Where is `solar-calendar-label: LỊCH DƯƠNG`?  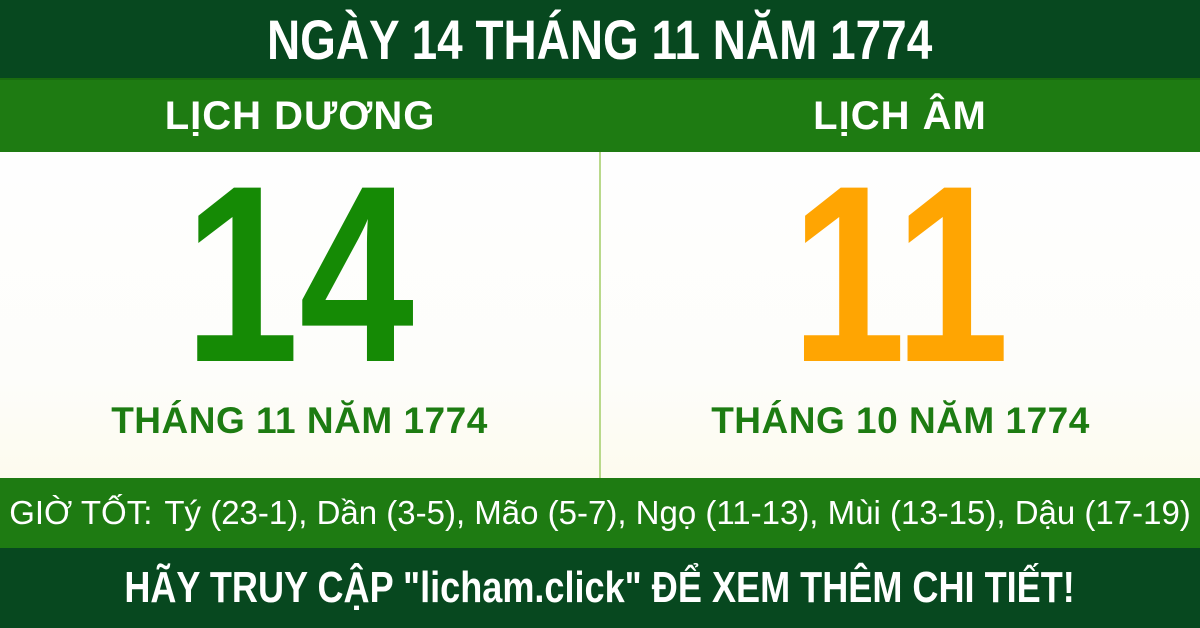
solar-calendar-label: LỊCH DƯƠNG is located at coordinates (300, 115).